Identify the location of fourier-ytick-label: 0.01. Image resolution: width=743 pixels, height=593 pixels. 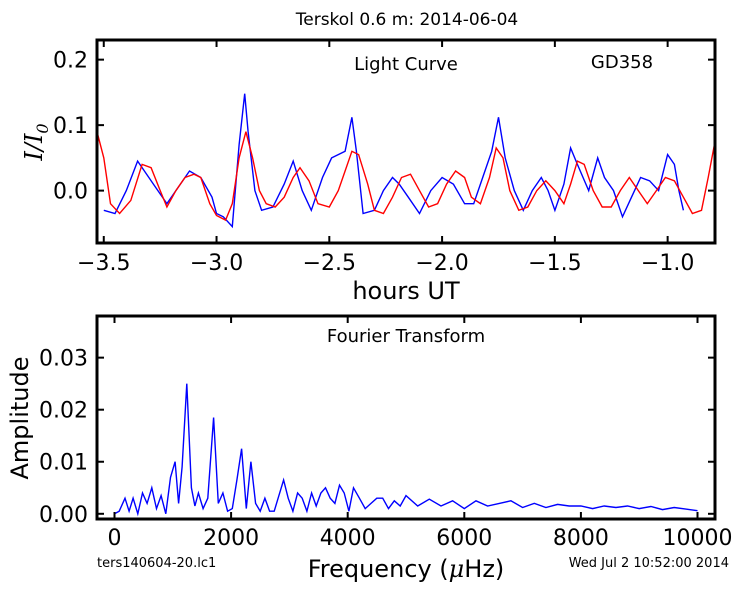
(63, 463).